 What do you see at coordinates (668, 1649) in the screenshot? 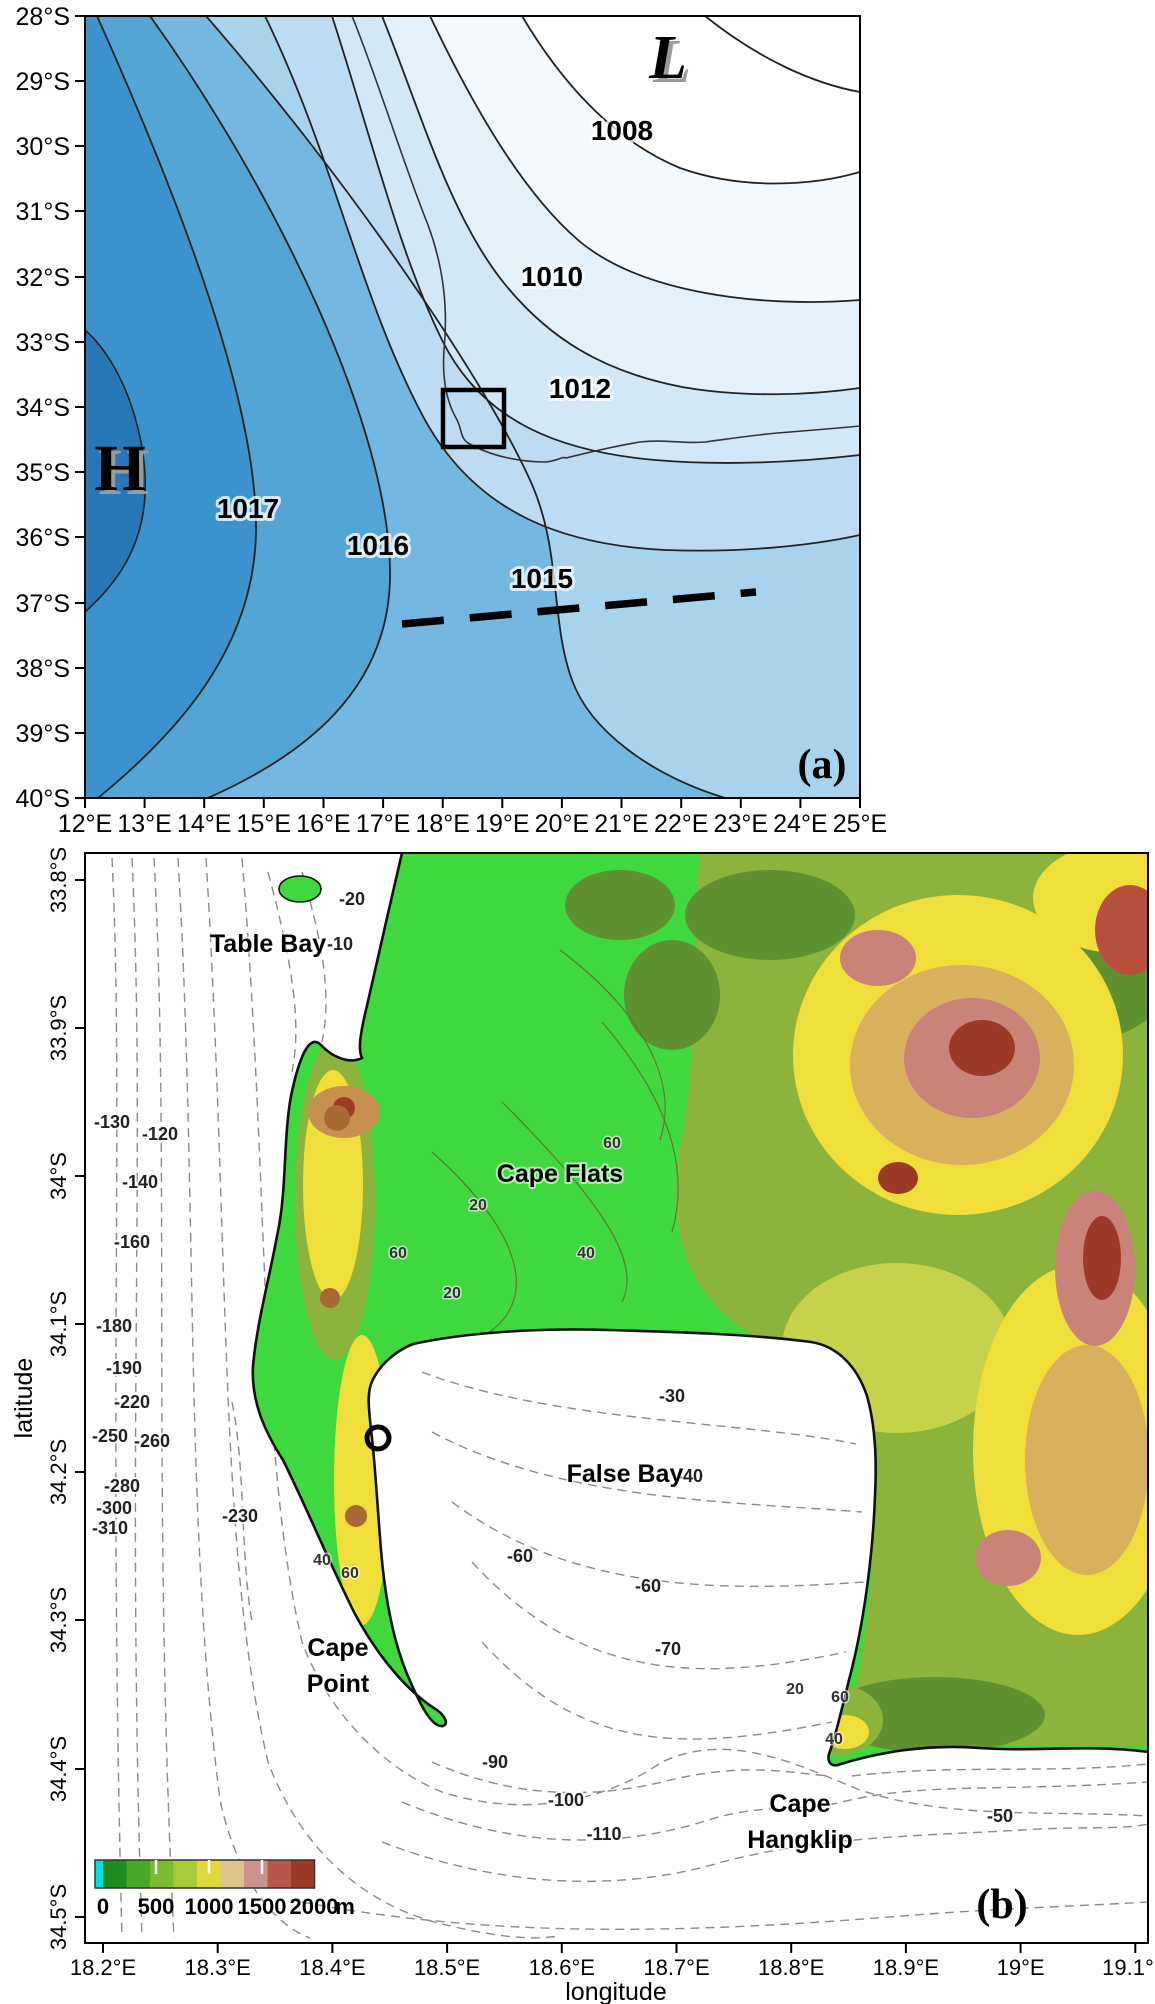
I see `depth-label: -70` at bounding box center [668, 1649].